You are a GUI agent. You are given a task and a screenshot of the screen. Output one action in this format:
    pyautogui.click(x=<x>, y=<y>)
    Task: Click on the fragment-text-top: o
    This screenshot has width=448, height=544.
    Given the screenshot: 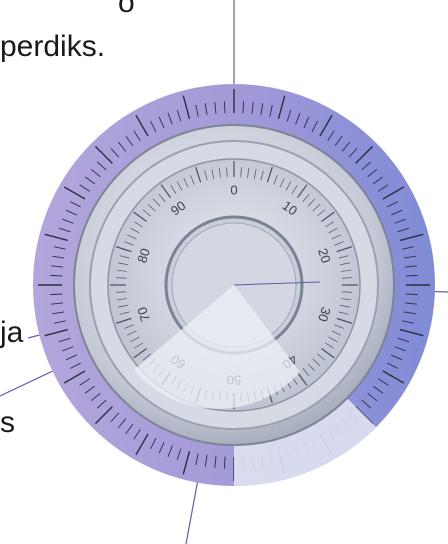 What is the action you would take?
    pyautogui.click(x=126, y=9)
    